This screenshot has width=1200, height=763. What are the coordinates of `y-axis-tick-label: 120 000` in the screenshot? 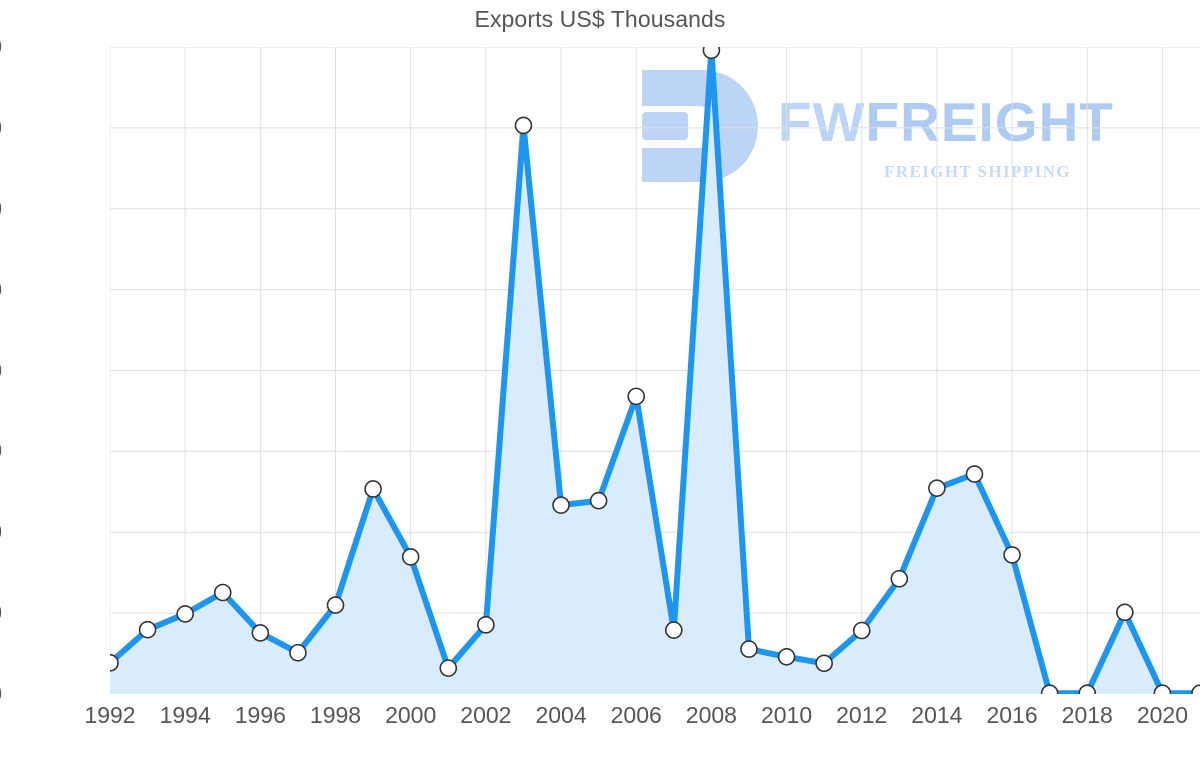 It's located at (1, 208).